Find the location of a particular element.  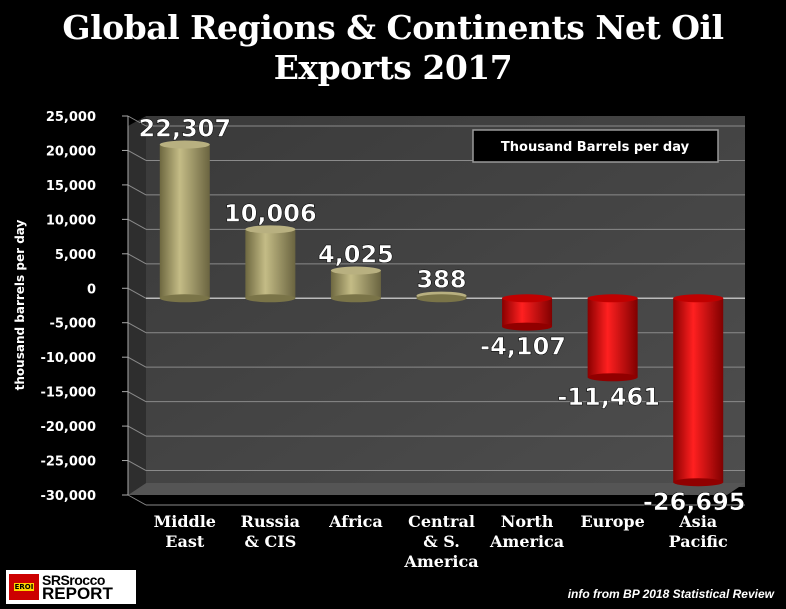

plot-side-wall is located at coordinates (137, 305).